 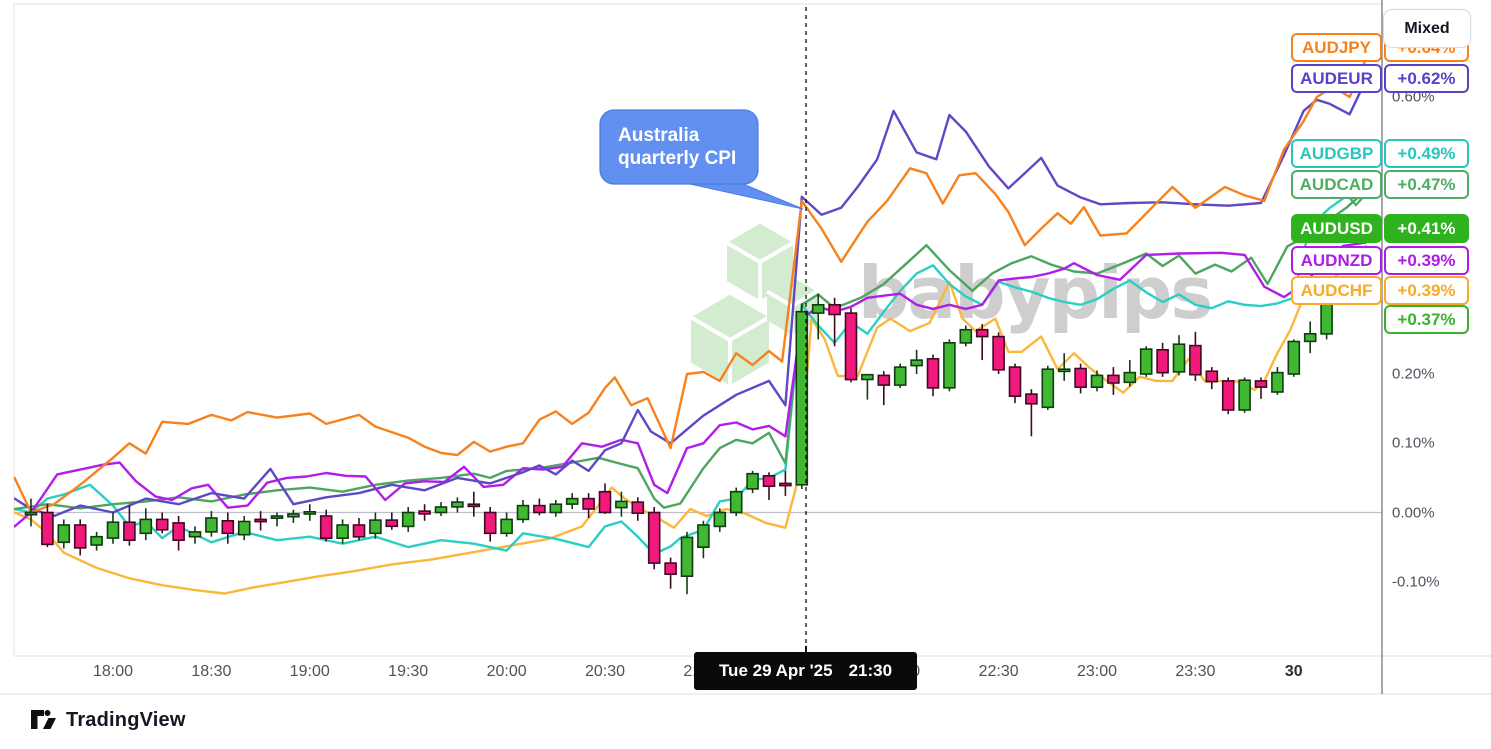 What do you see at coordinates (1336, 260) in the screenshot?
I see `pair-symbol: AUDNZD` at bounding box center [1336, 260].